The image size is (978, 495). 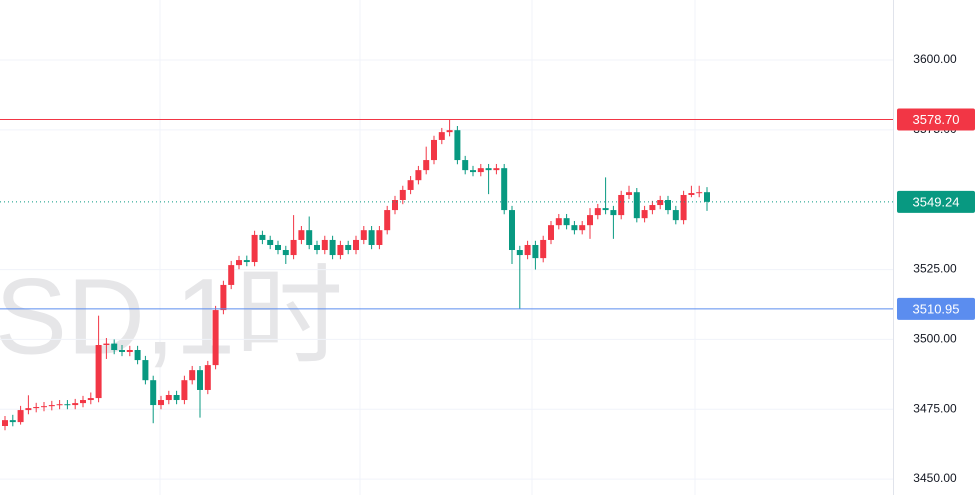 I want to click on y-tick-label: 3600.00, so click(x=935, y=59).